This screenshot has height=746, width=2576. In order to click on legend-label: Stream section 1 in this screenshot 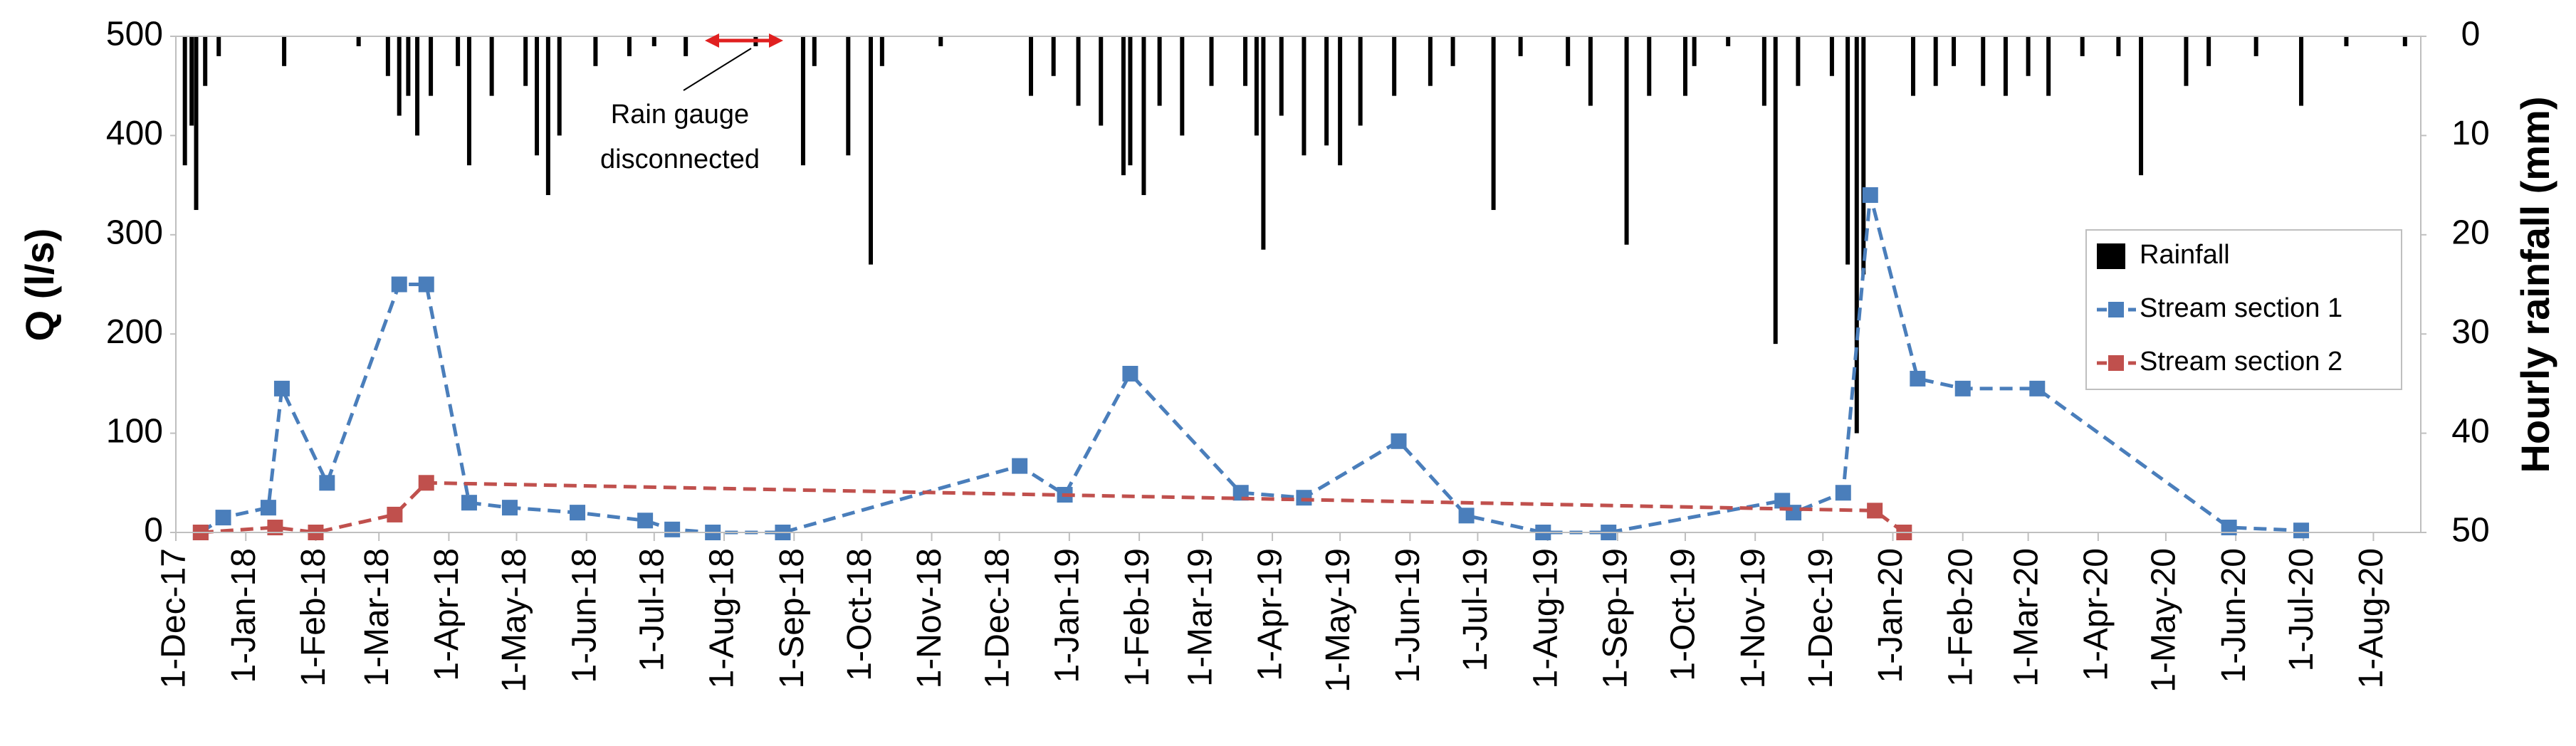, I will do `click(2241, 308)`.